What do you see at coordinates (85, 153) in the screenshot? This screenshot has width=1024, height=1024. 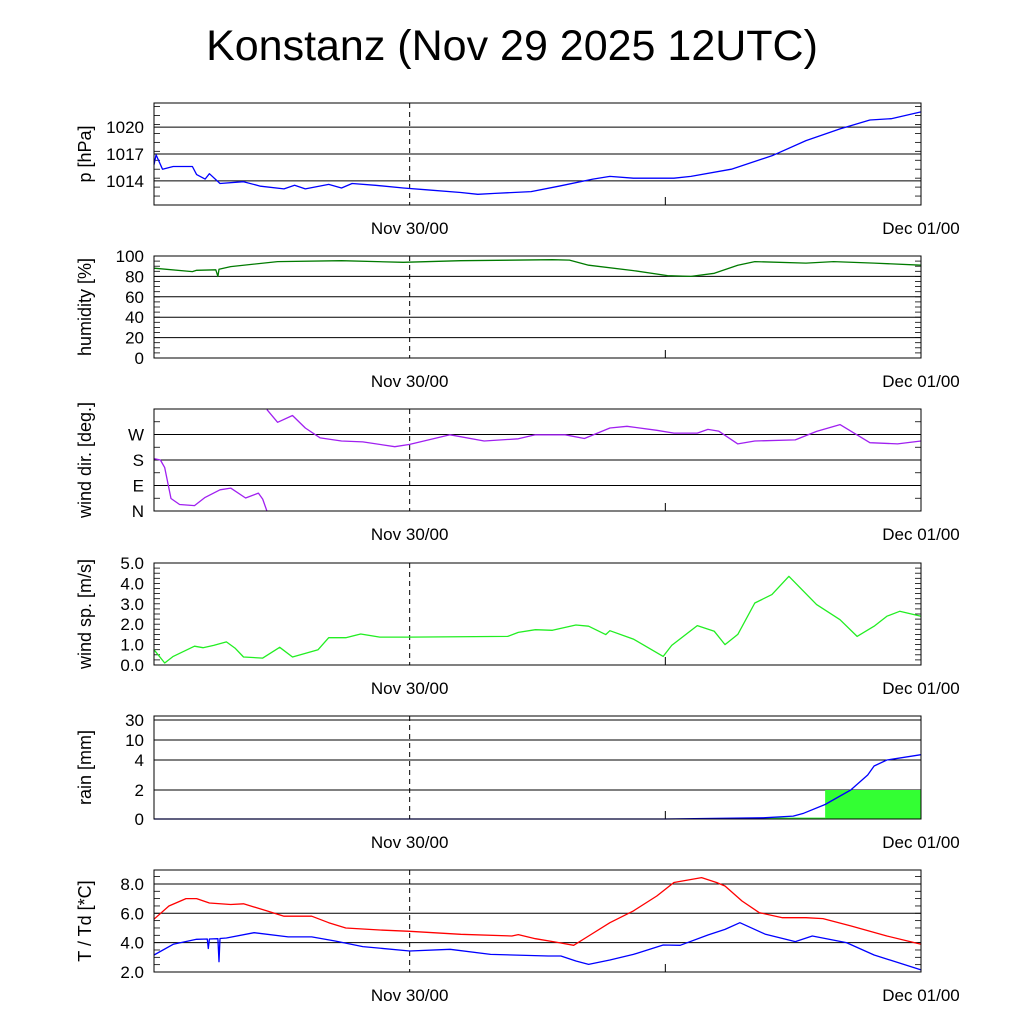 I see `y-axis-label: p [hPa]` at bounding box center [85, 153].